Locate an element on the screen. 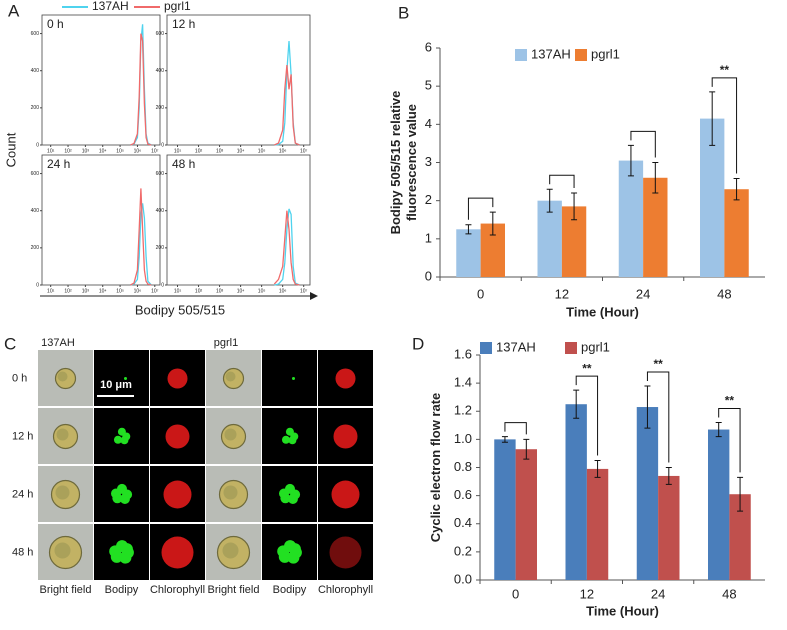 The width and height of the screenshot is (787, 630). panel-letter: A is located at coordinates (14, 10).